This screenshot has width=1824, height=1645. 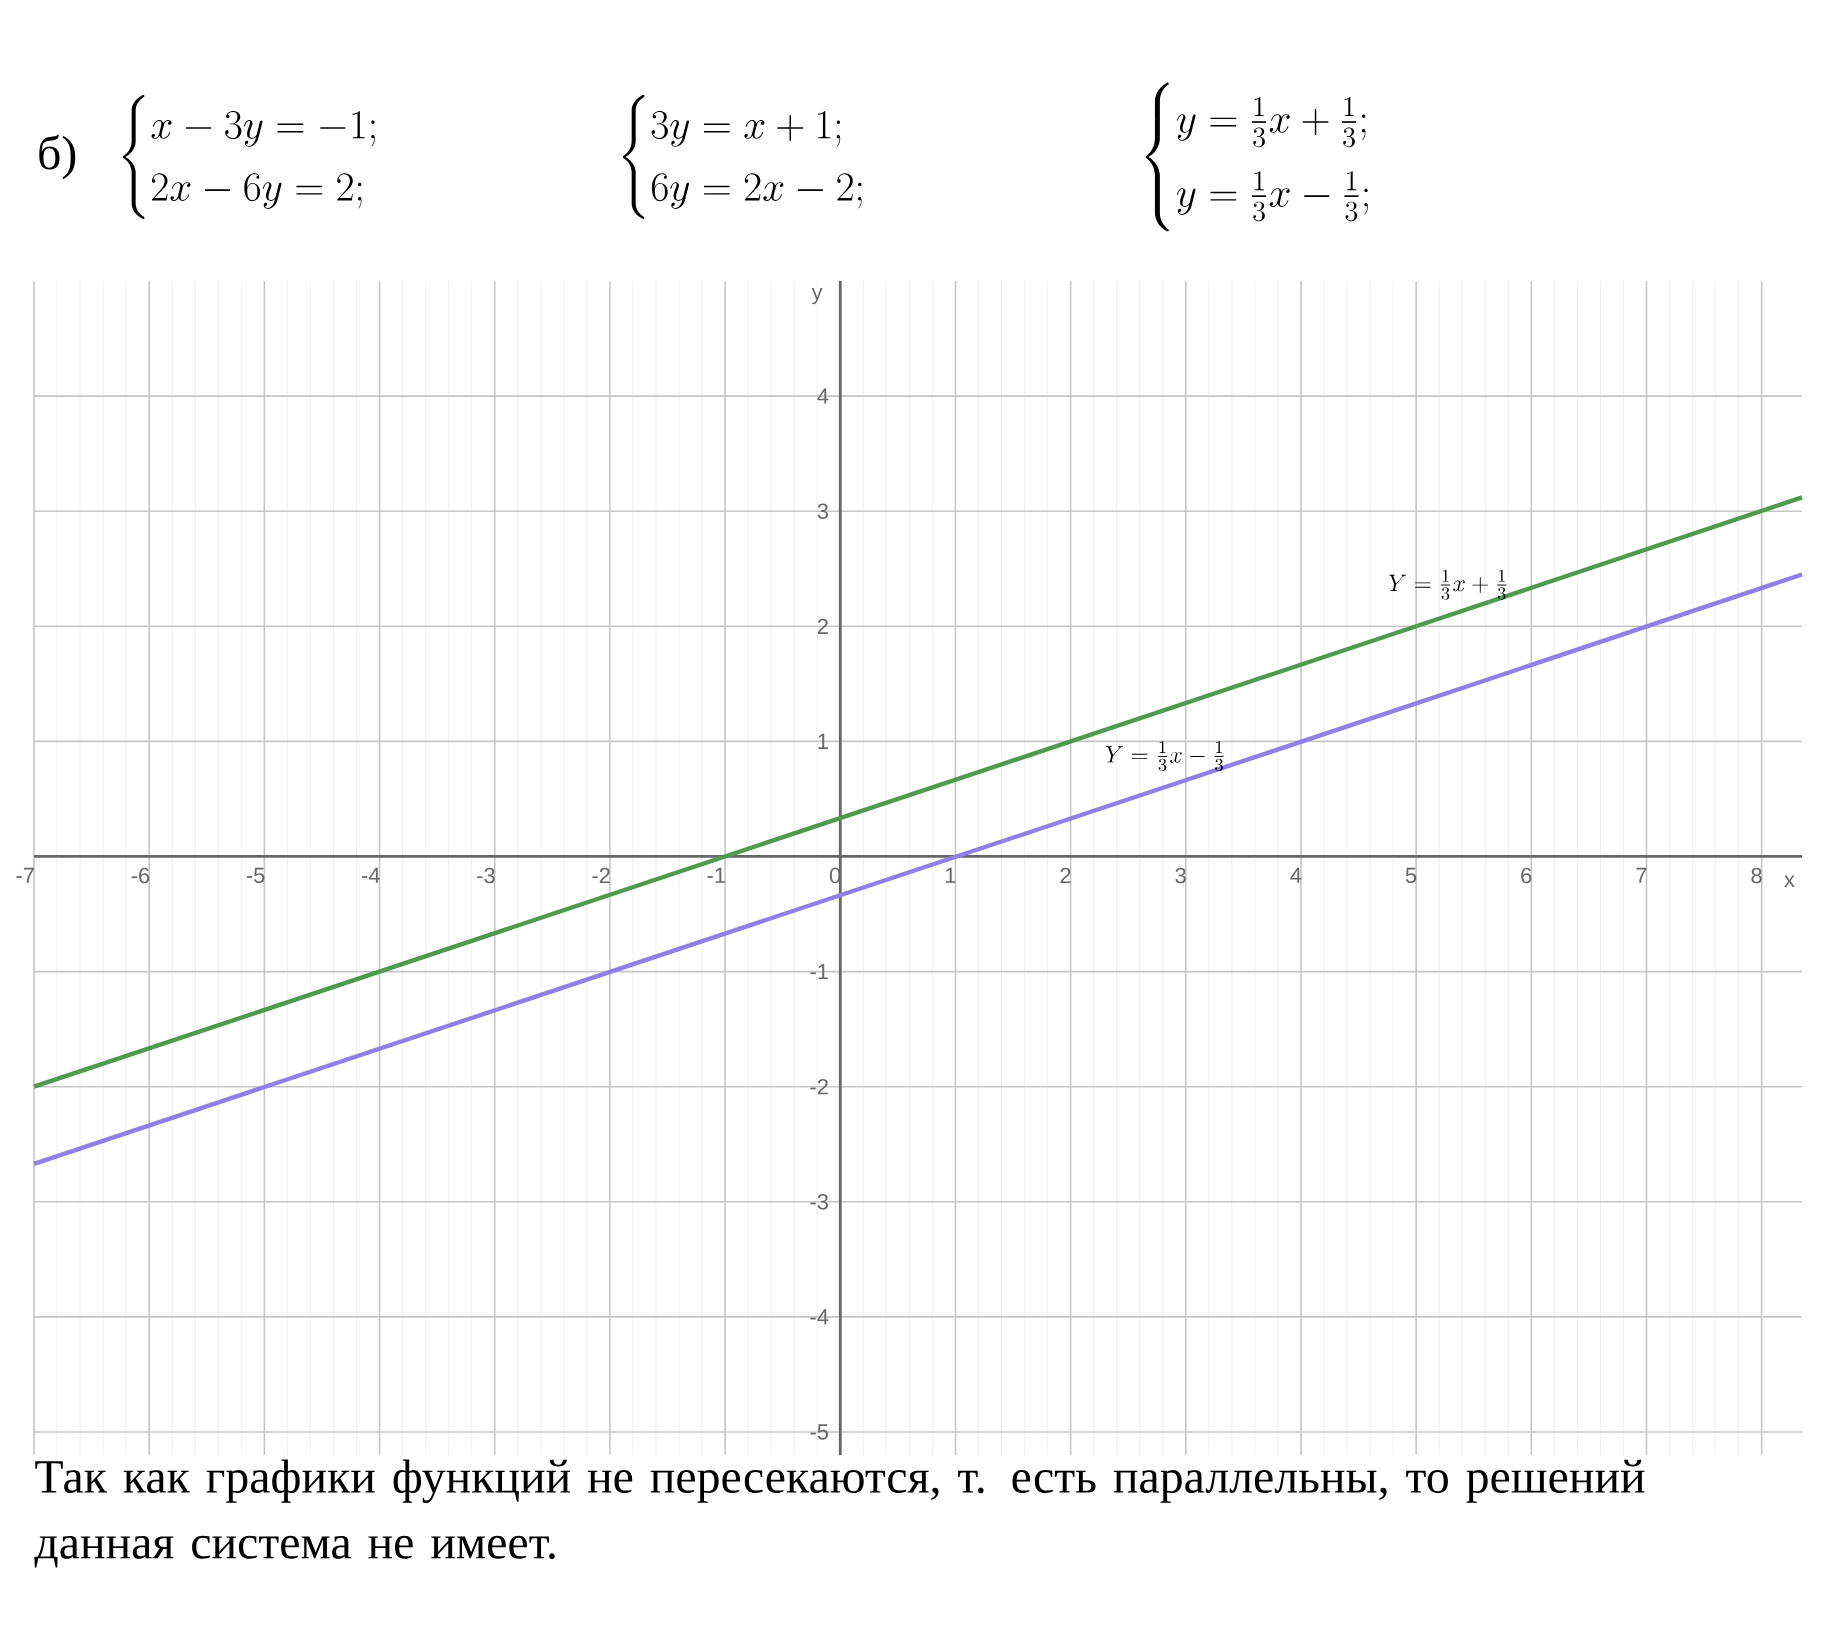 I want to click on y-tick-label: 4, so click(x=823, y=396).